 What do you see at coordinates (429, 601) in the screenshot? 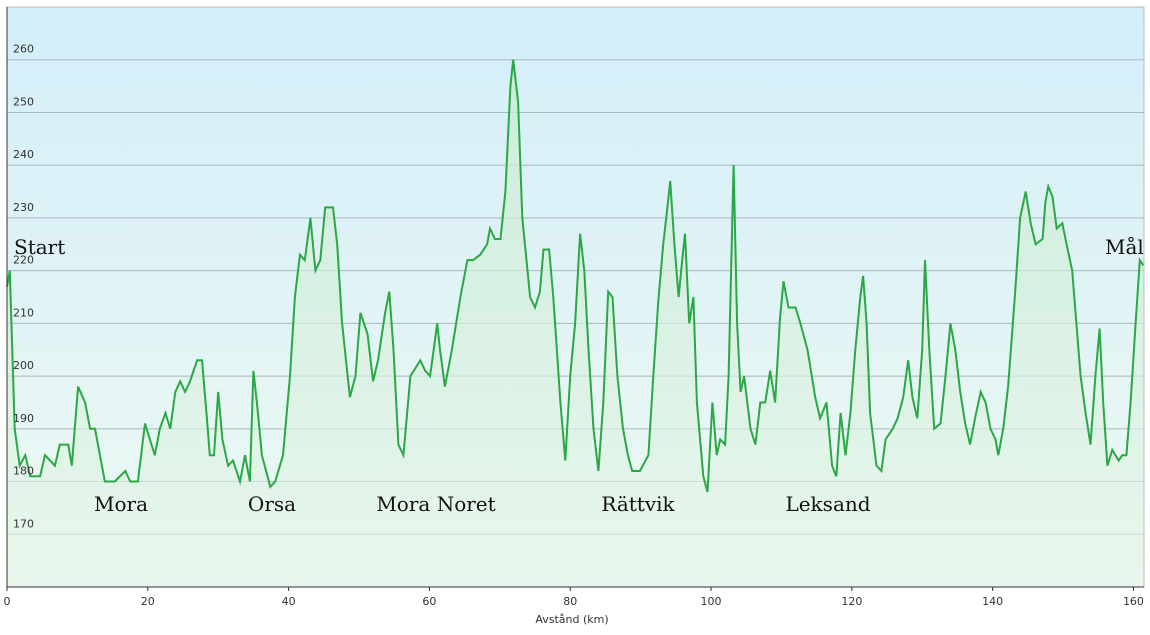
I see `x-tick-label: 60` at bounding box center [429, 601].